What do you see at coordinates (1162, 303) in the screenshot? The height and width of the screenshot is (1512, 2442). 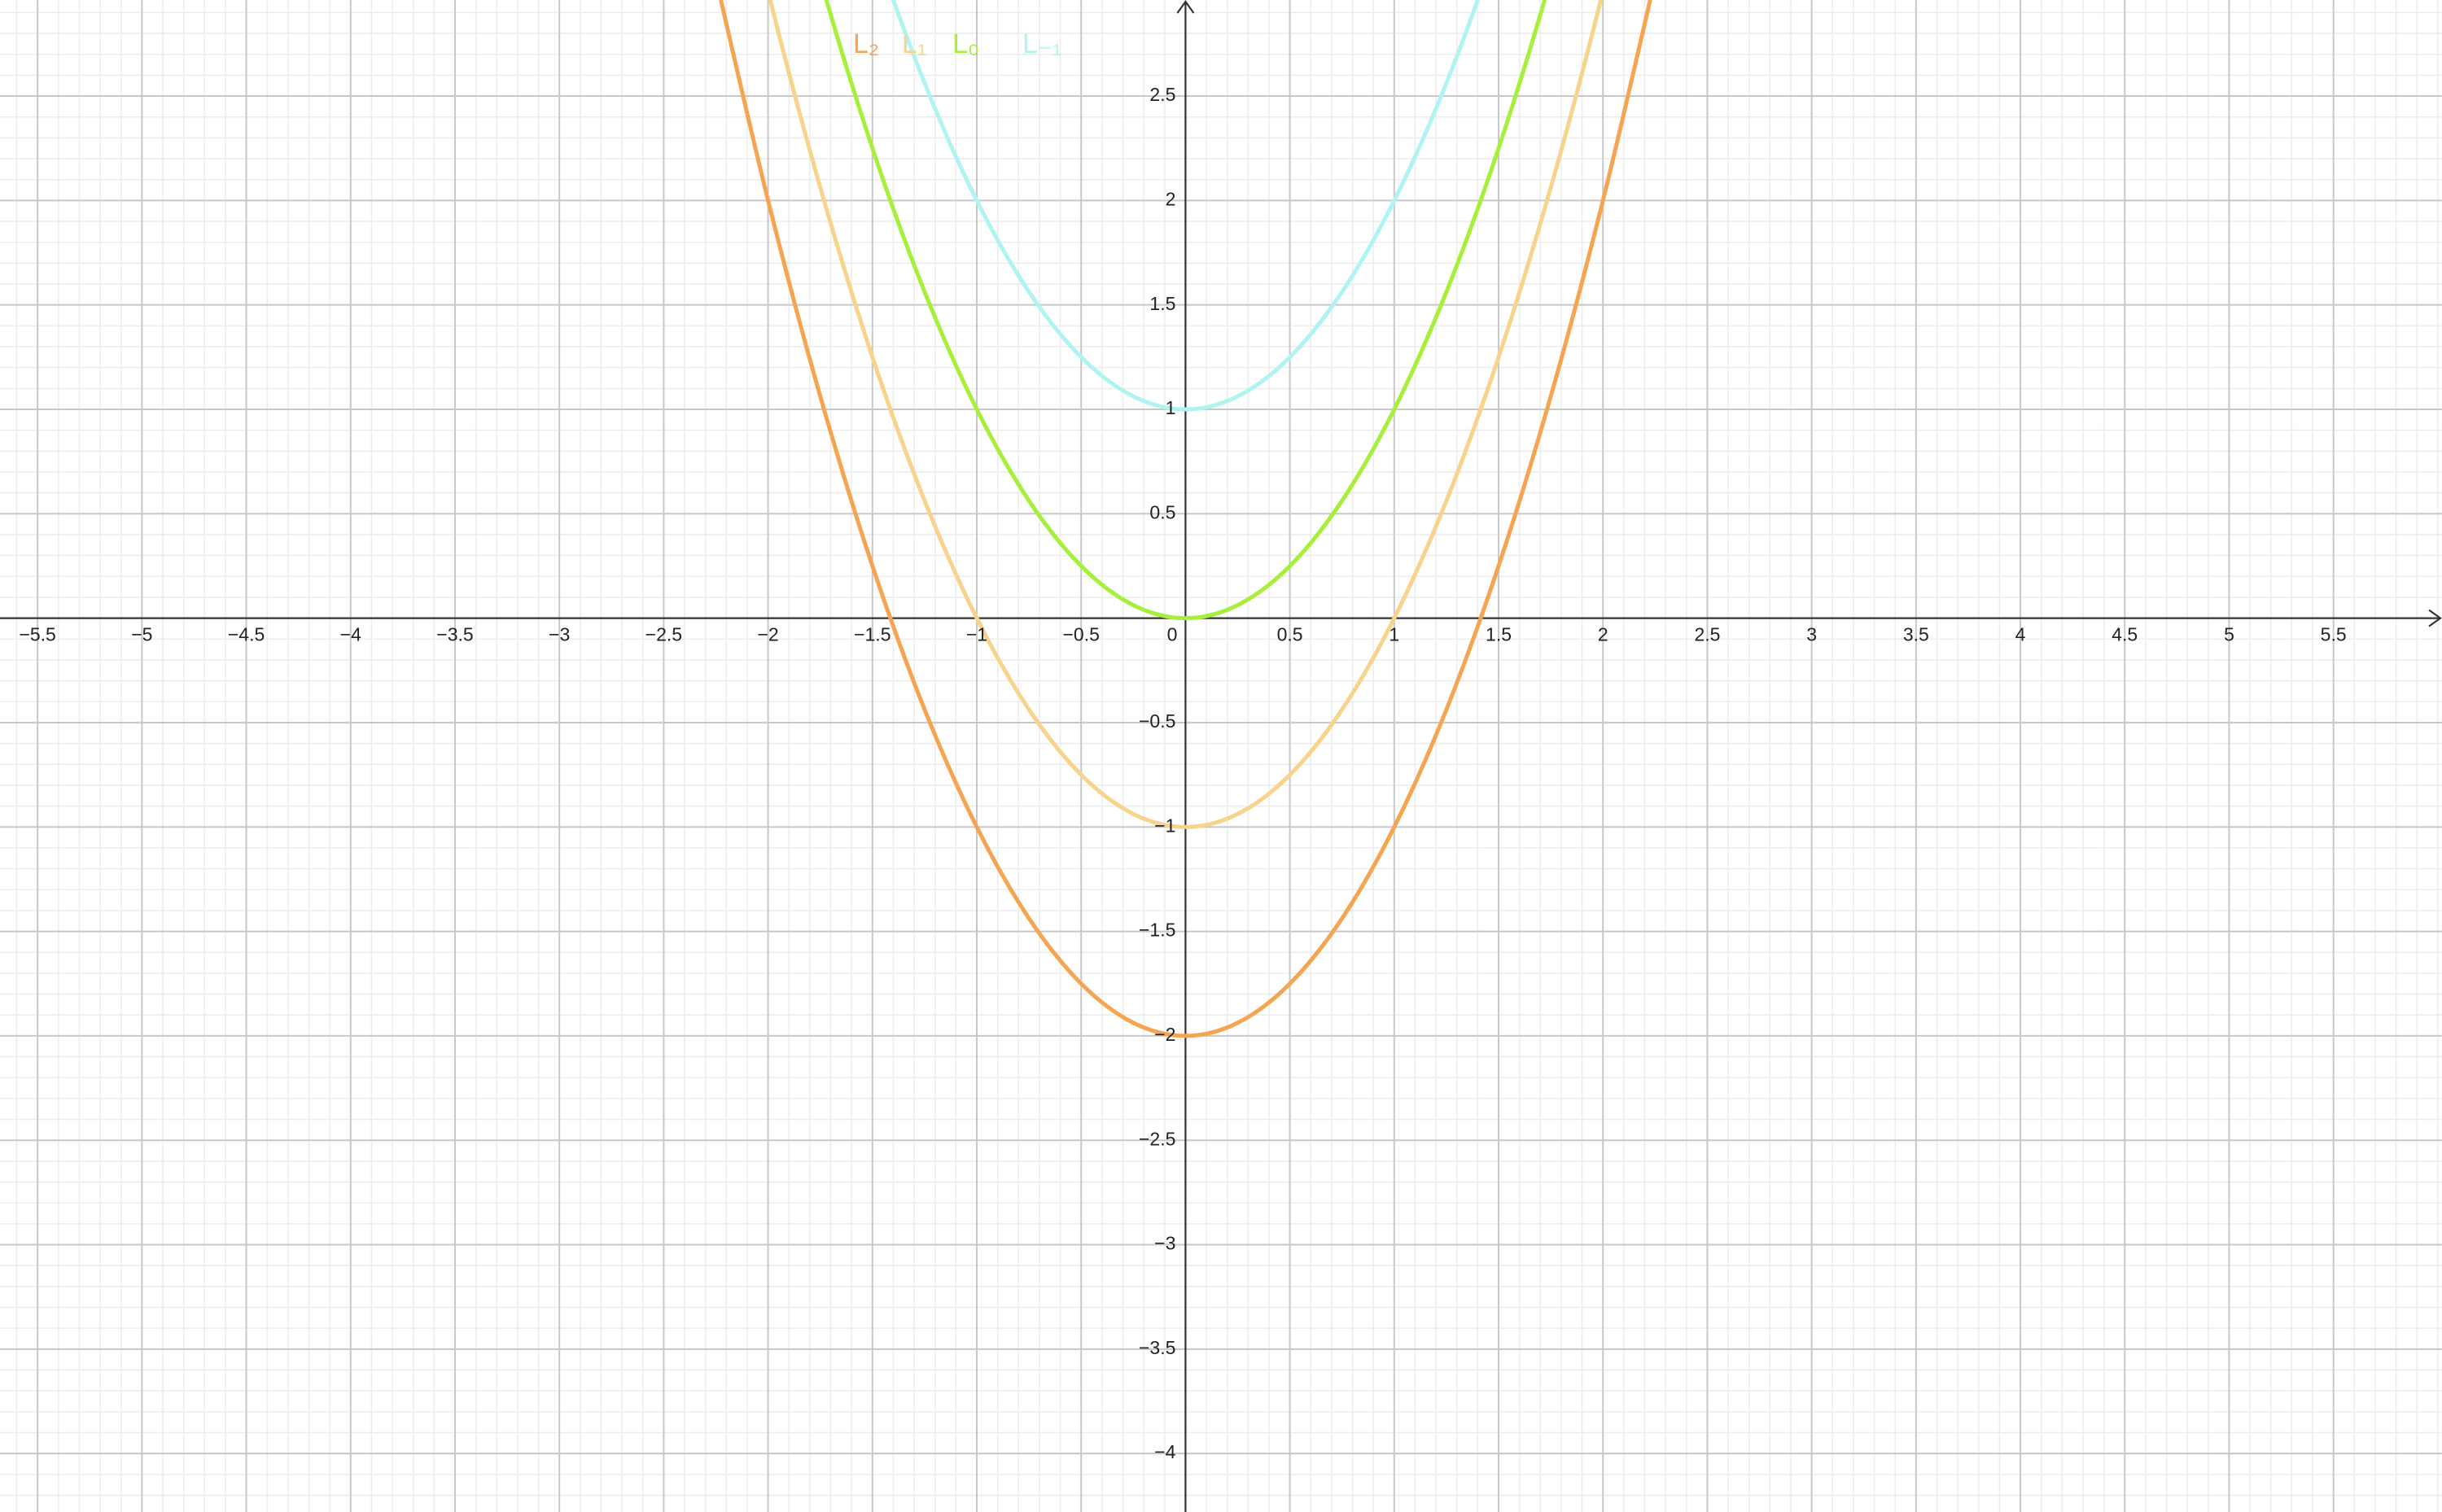 I see `y-tick-label: 1.5` at bounding box center [1162, 303].